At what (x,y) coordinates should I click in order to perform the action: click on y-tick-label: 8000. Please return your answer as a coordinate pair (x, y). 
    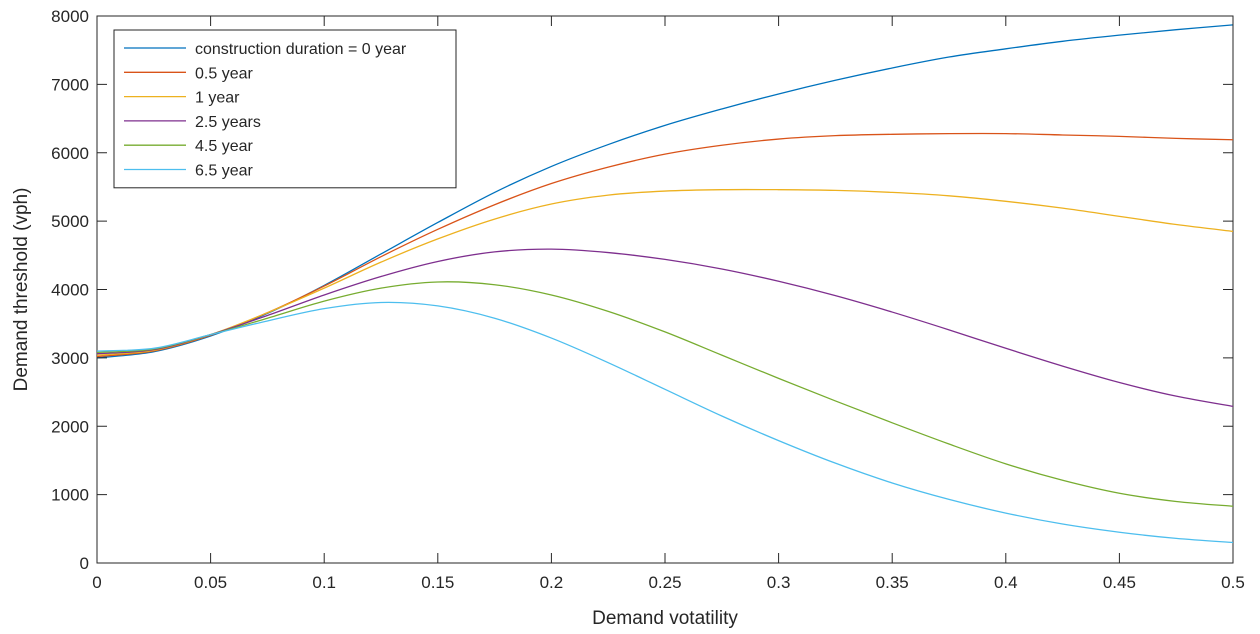
    Looking at the image, I should click on (70, 16).